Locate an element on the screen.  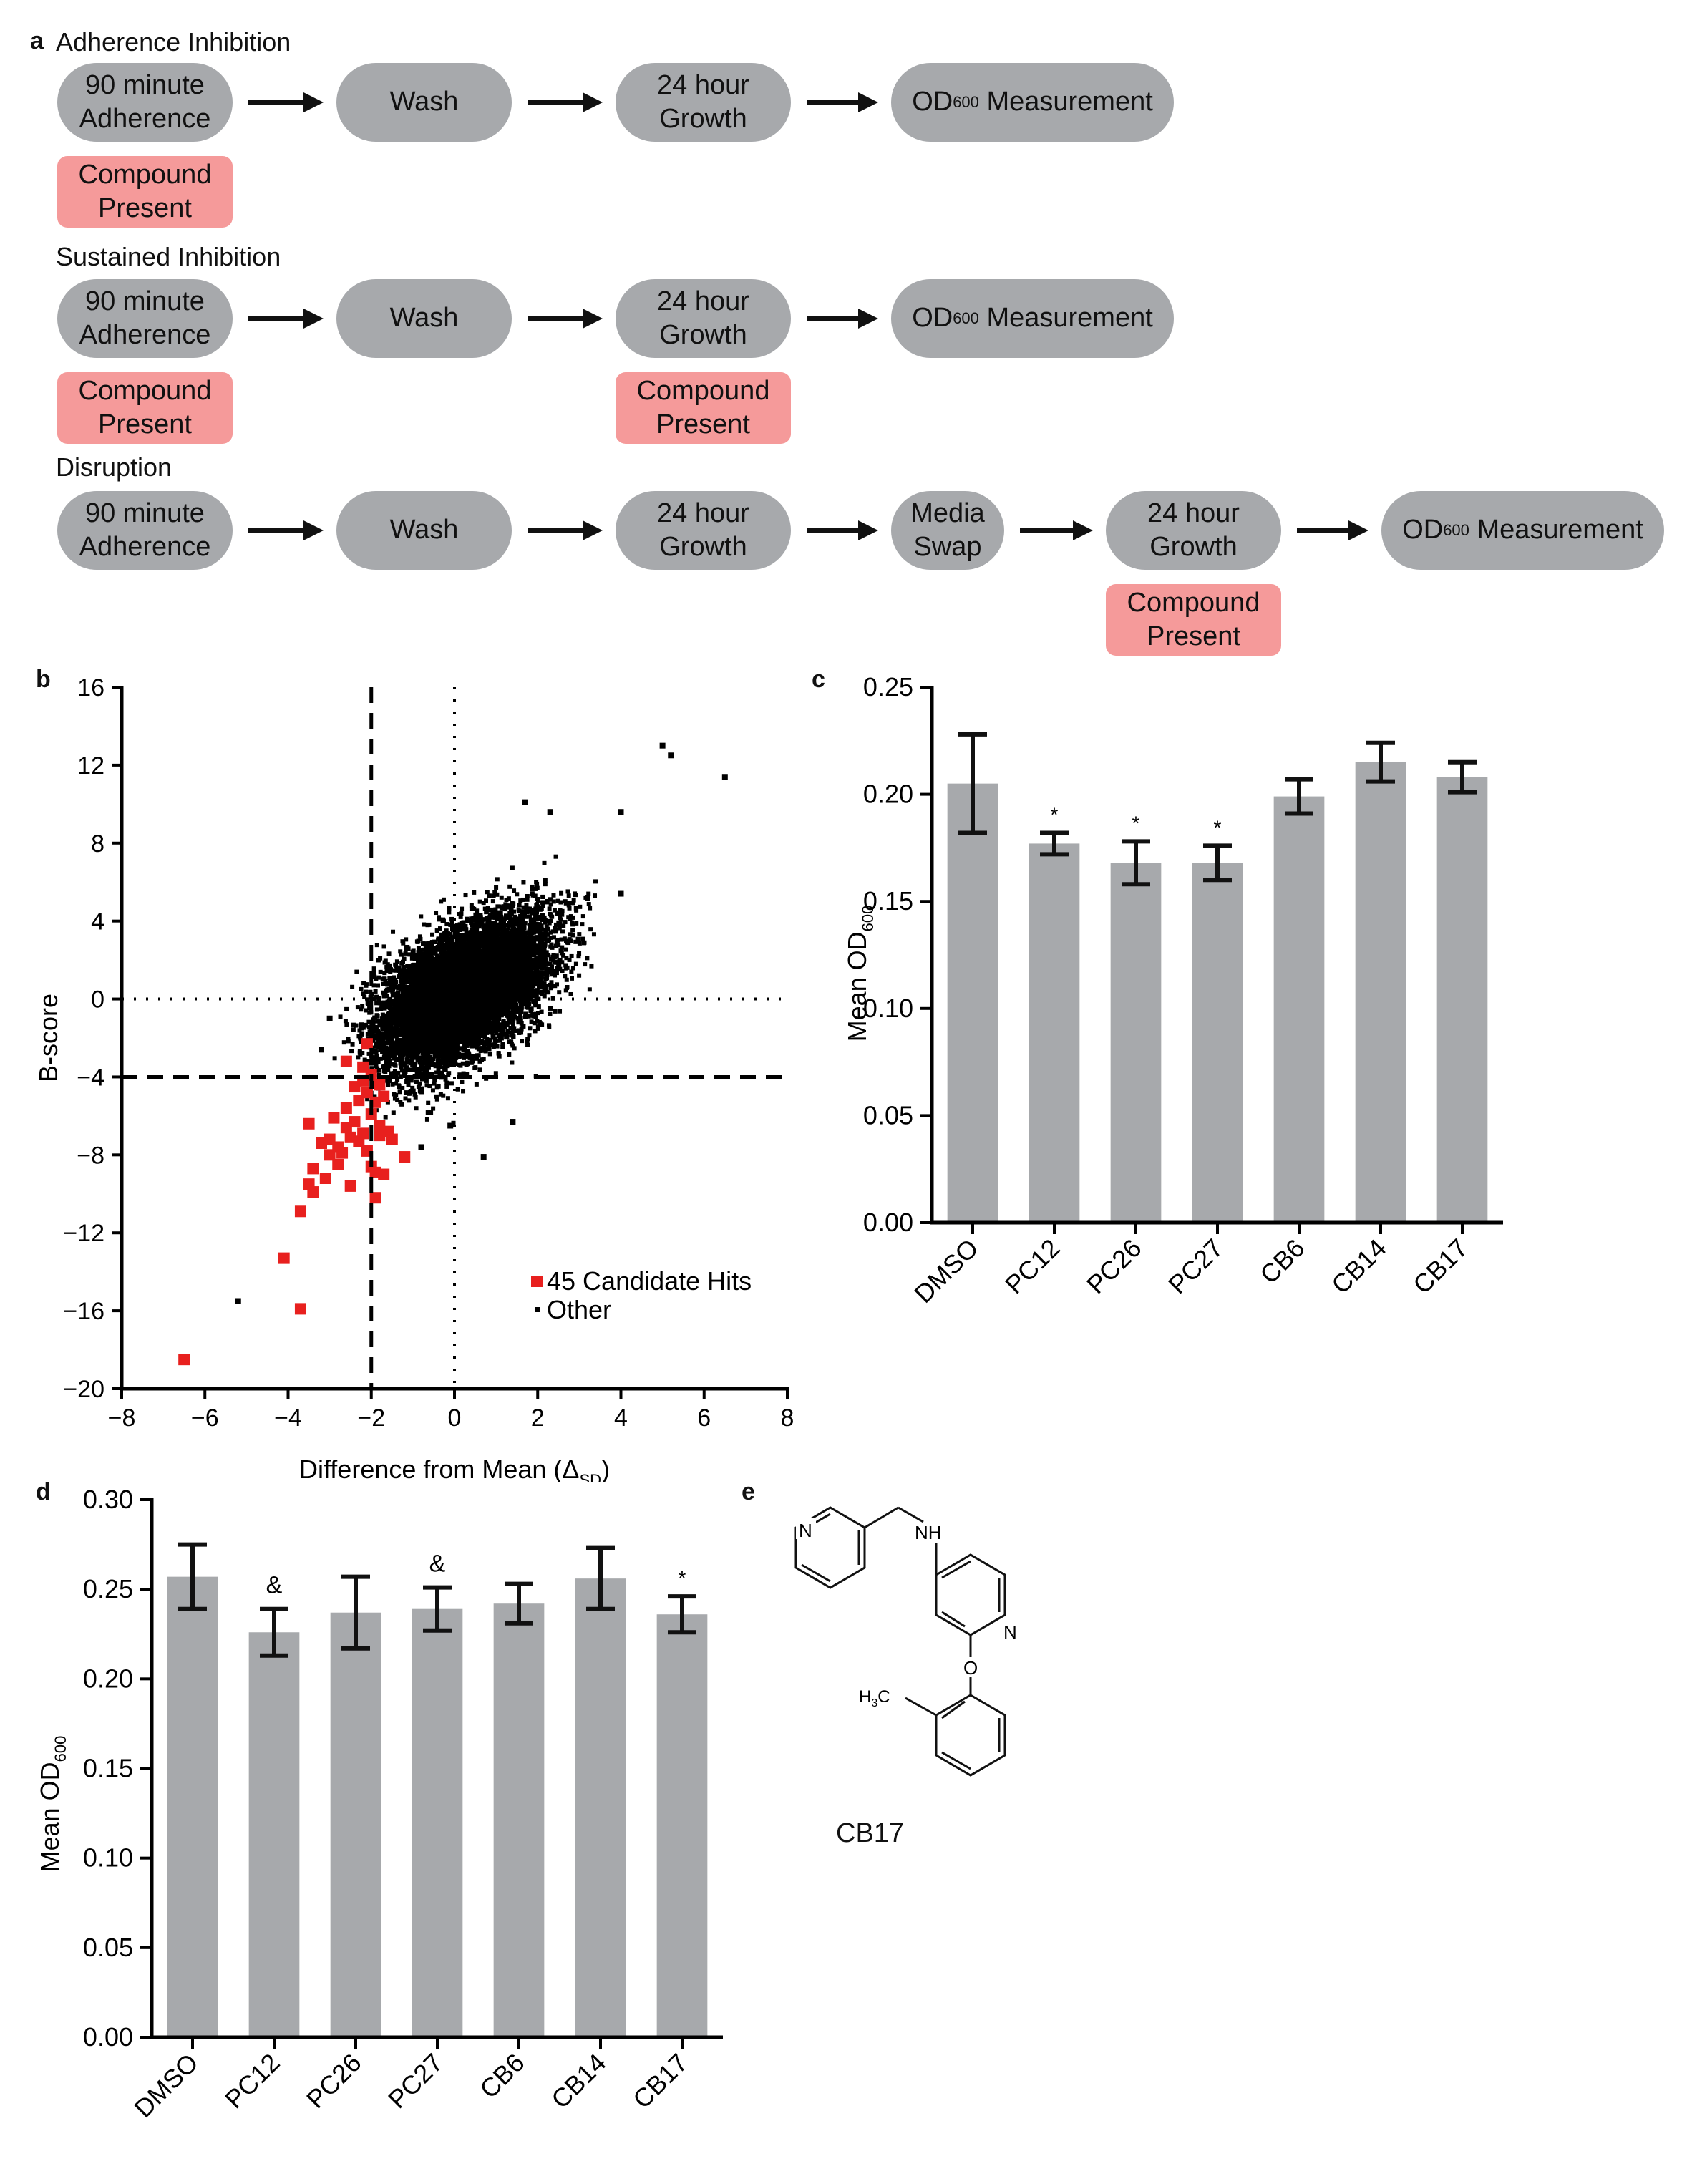
workflow-row-title: Adherence Inhibition is located at coordinates (173, 42).